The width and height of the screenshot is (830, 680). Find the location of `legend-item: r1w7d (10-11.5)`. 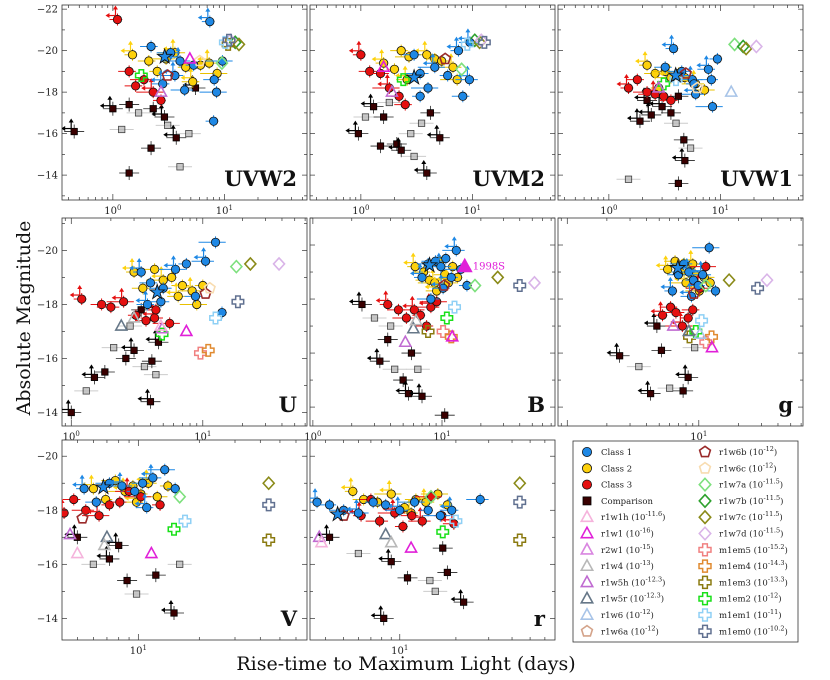

legend-item: r1w7d (10-11.5) is located at coordinates (740, 533).